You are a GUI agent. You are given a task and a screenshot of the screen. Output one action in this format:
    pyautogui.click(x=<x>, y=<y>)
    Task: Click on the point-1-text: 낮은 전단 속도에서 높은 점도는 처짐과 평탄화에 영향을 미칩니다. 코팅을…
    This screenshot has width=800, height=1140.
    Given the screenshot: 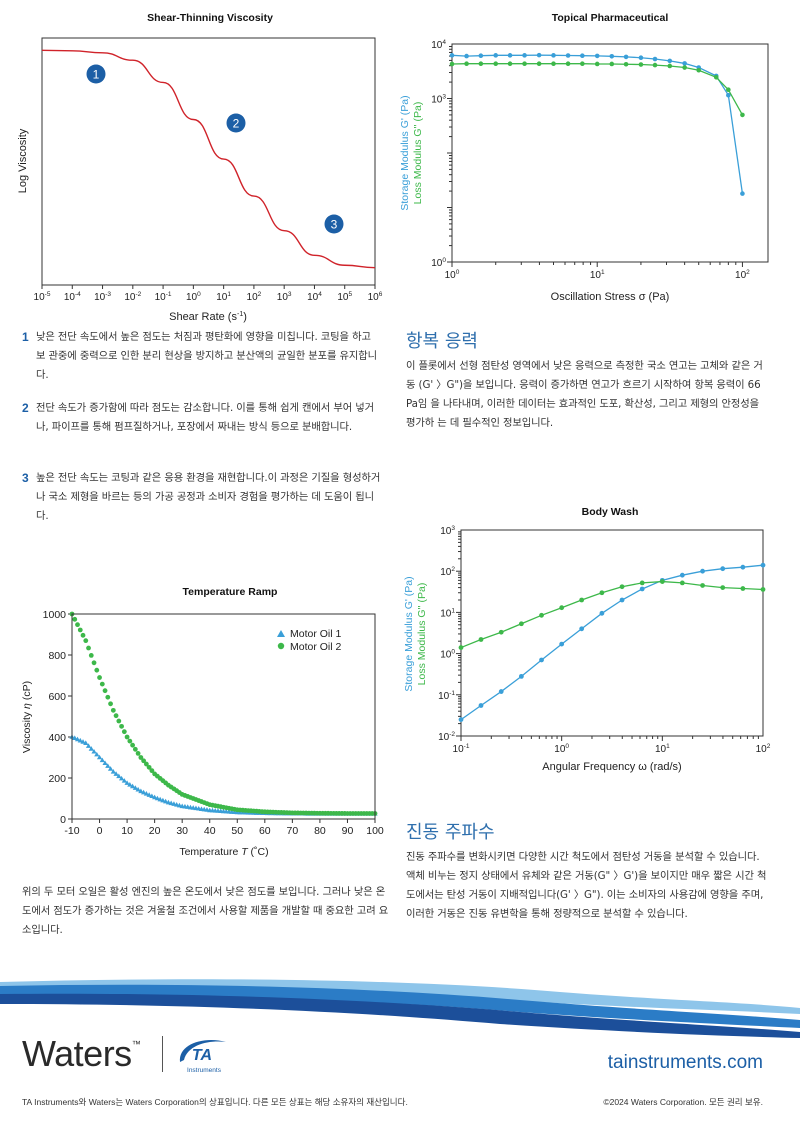 What is the action you would take?
    pyautogui.click(x=207, y=356)
    